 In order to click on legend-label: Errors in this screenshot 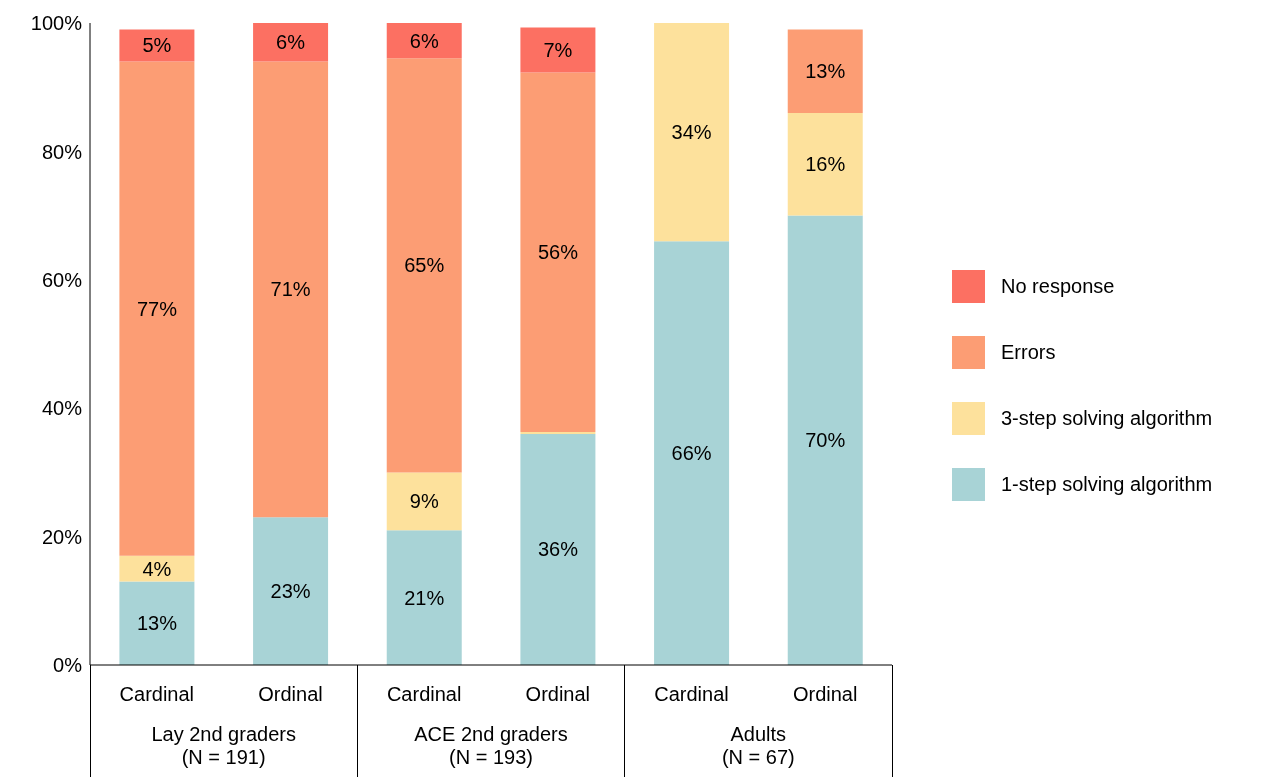, I will do `click(1028, 352)`.